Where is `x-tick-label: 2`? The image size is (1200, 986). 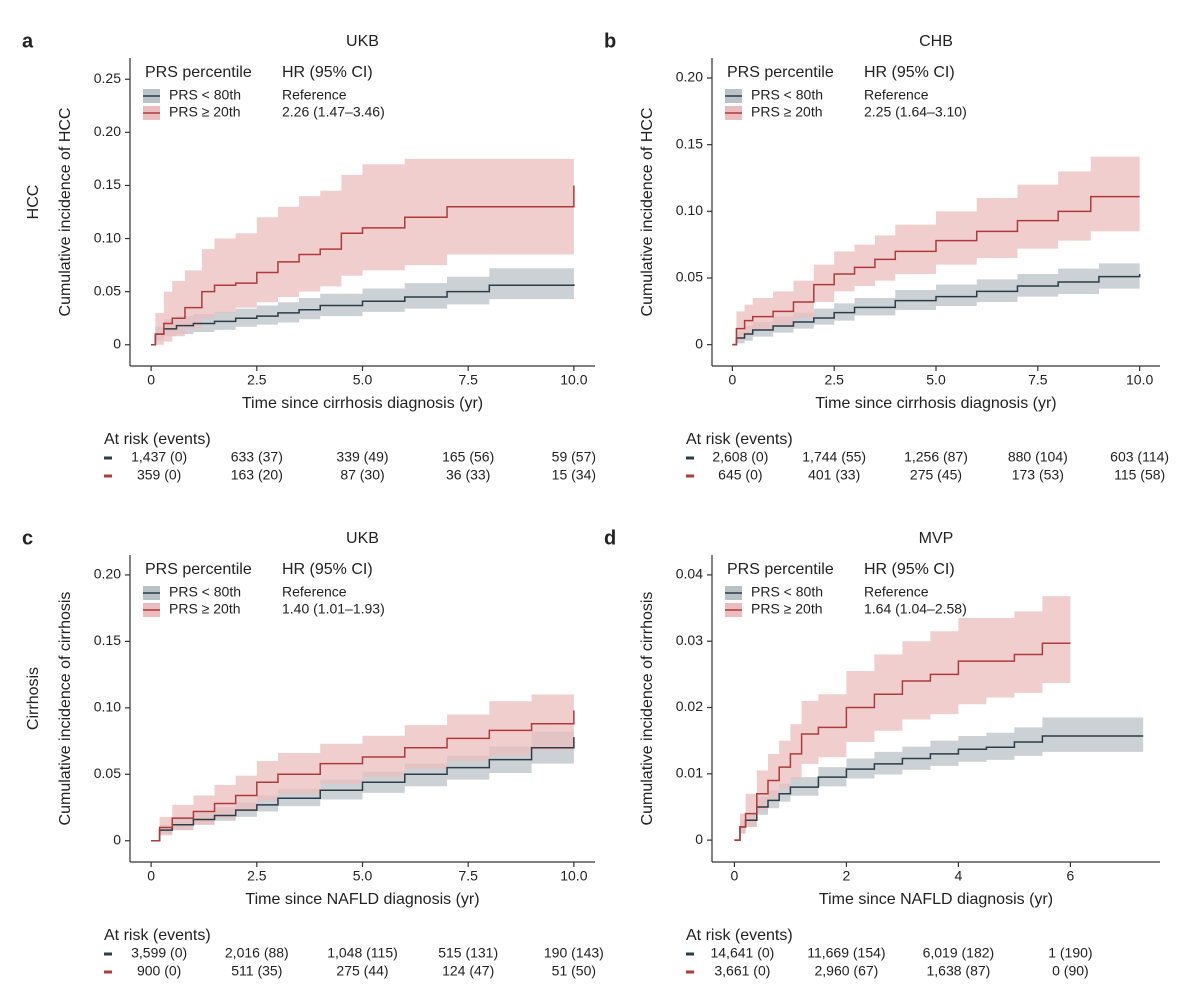
x-tick-label: 2 is located at coordinates (847, 876).